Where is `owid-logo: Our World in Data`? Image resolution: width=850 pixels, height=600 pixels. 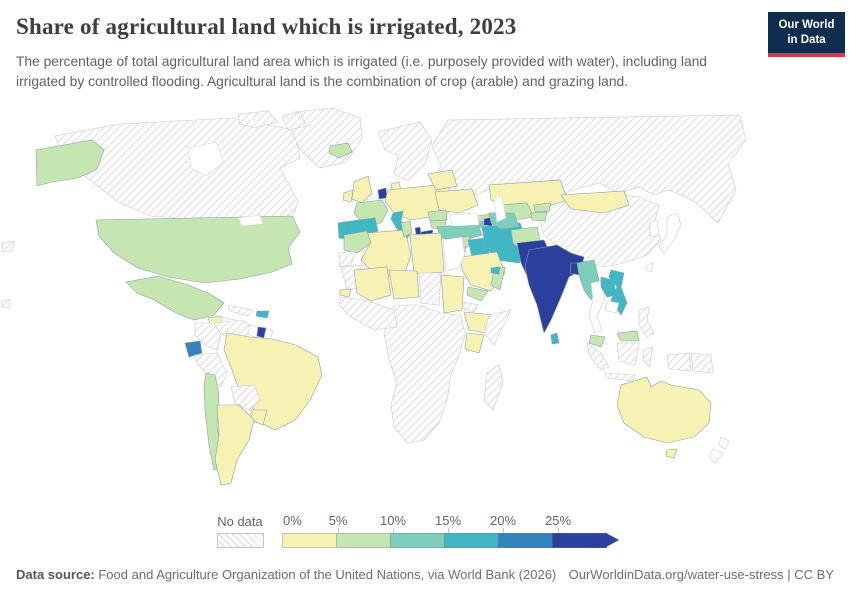
owid-logo: Our World in Data is located at coordinates (806, 34).